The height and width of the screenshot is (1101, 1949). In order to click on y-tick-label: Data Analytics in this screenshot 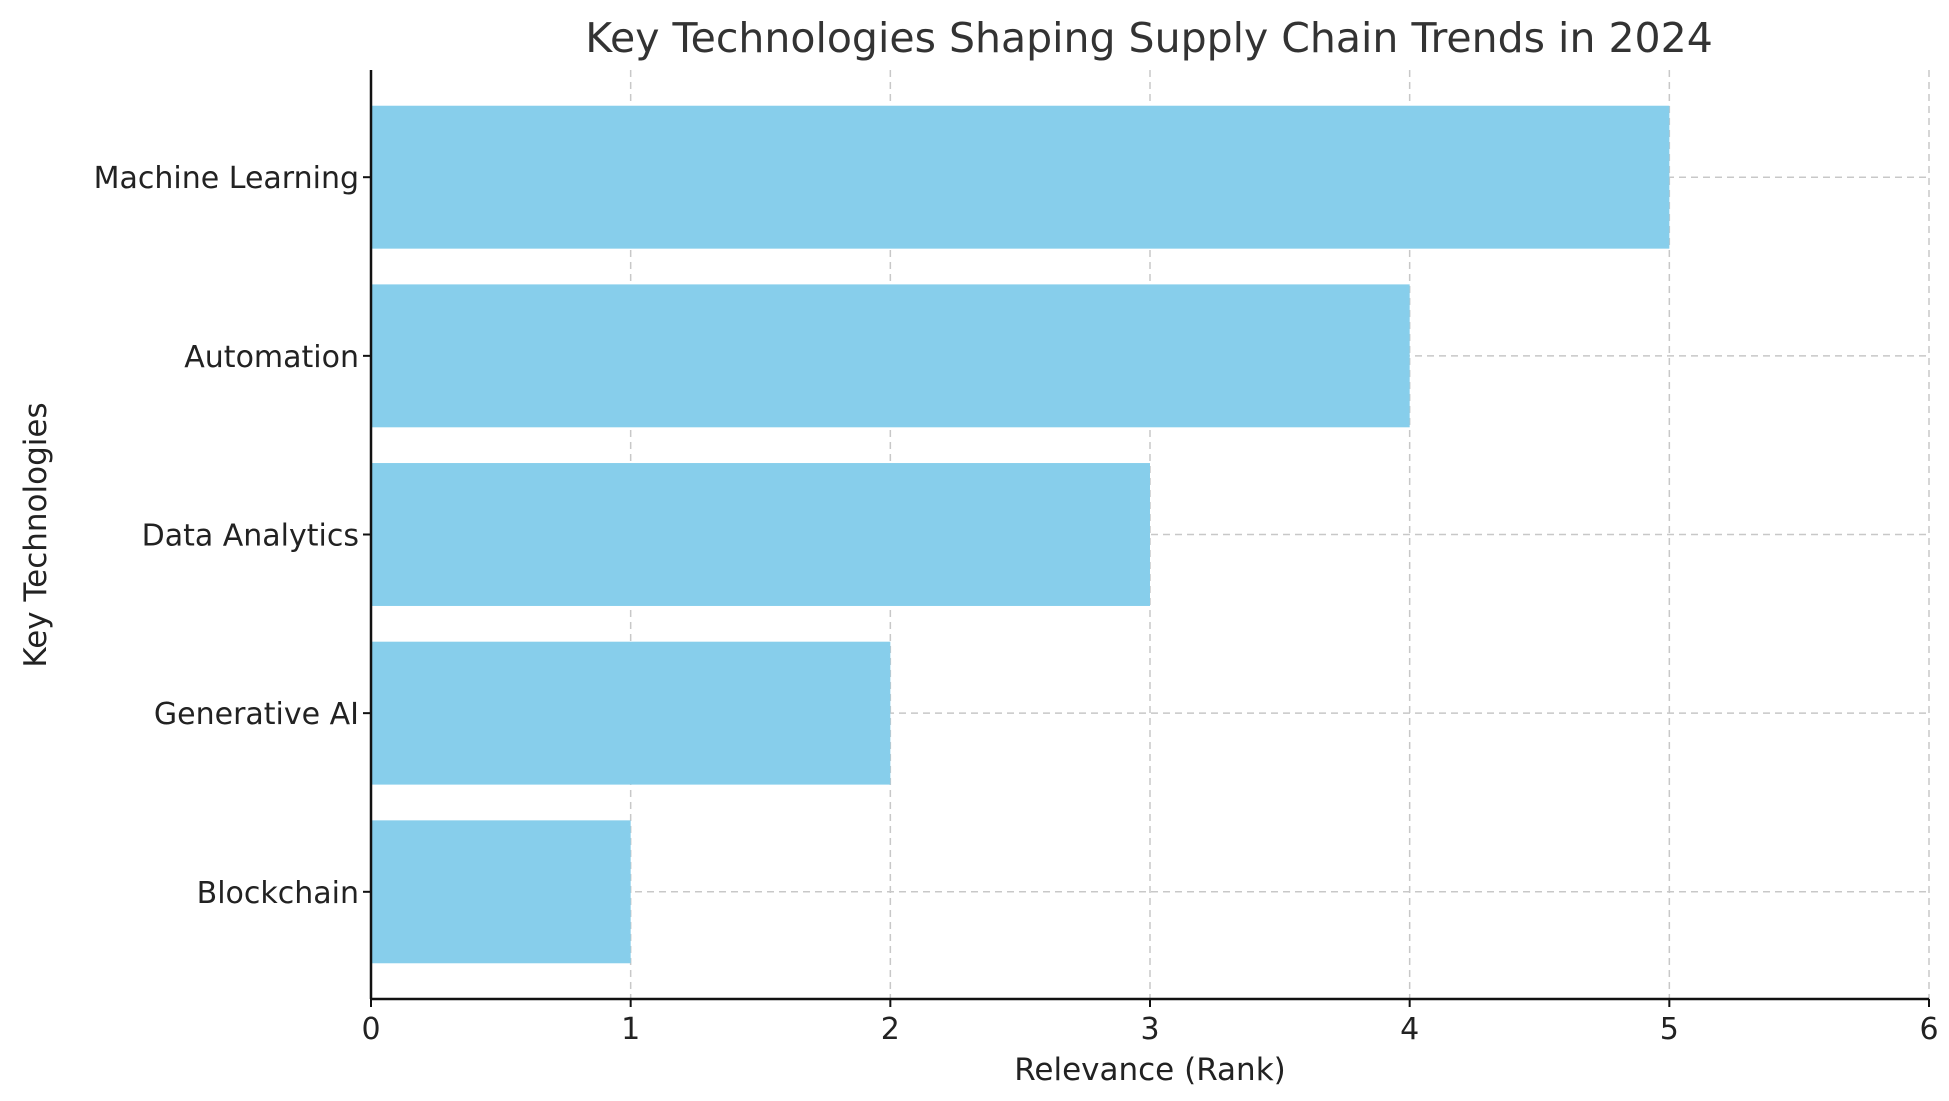, I will do `click(250, 536)`.